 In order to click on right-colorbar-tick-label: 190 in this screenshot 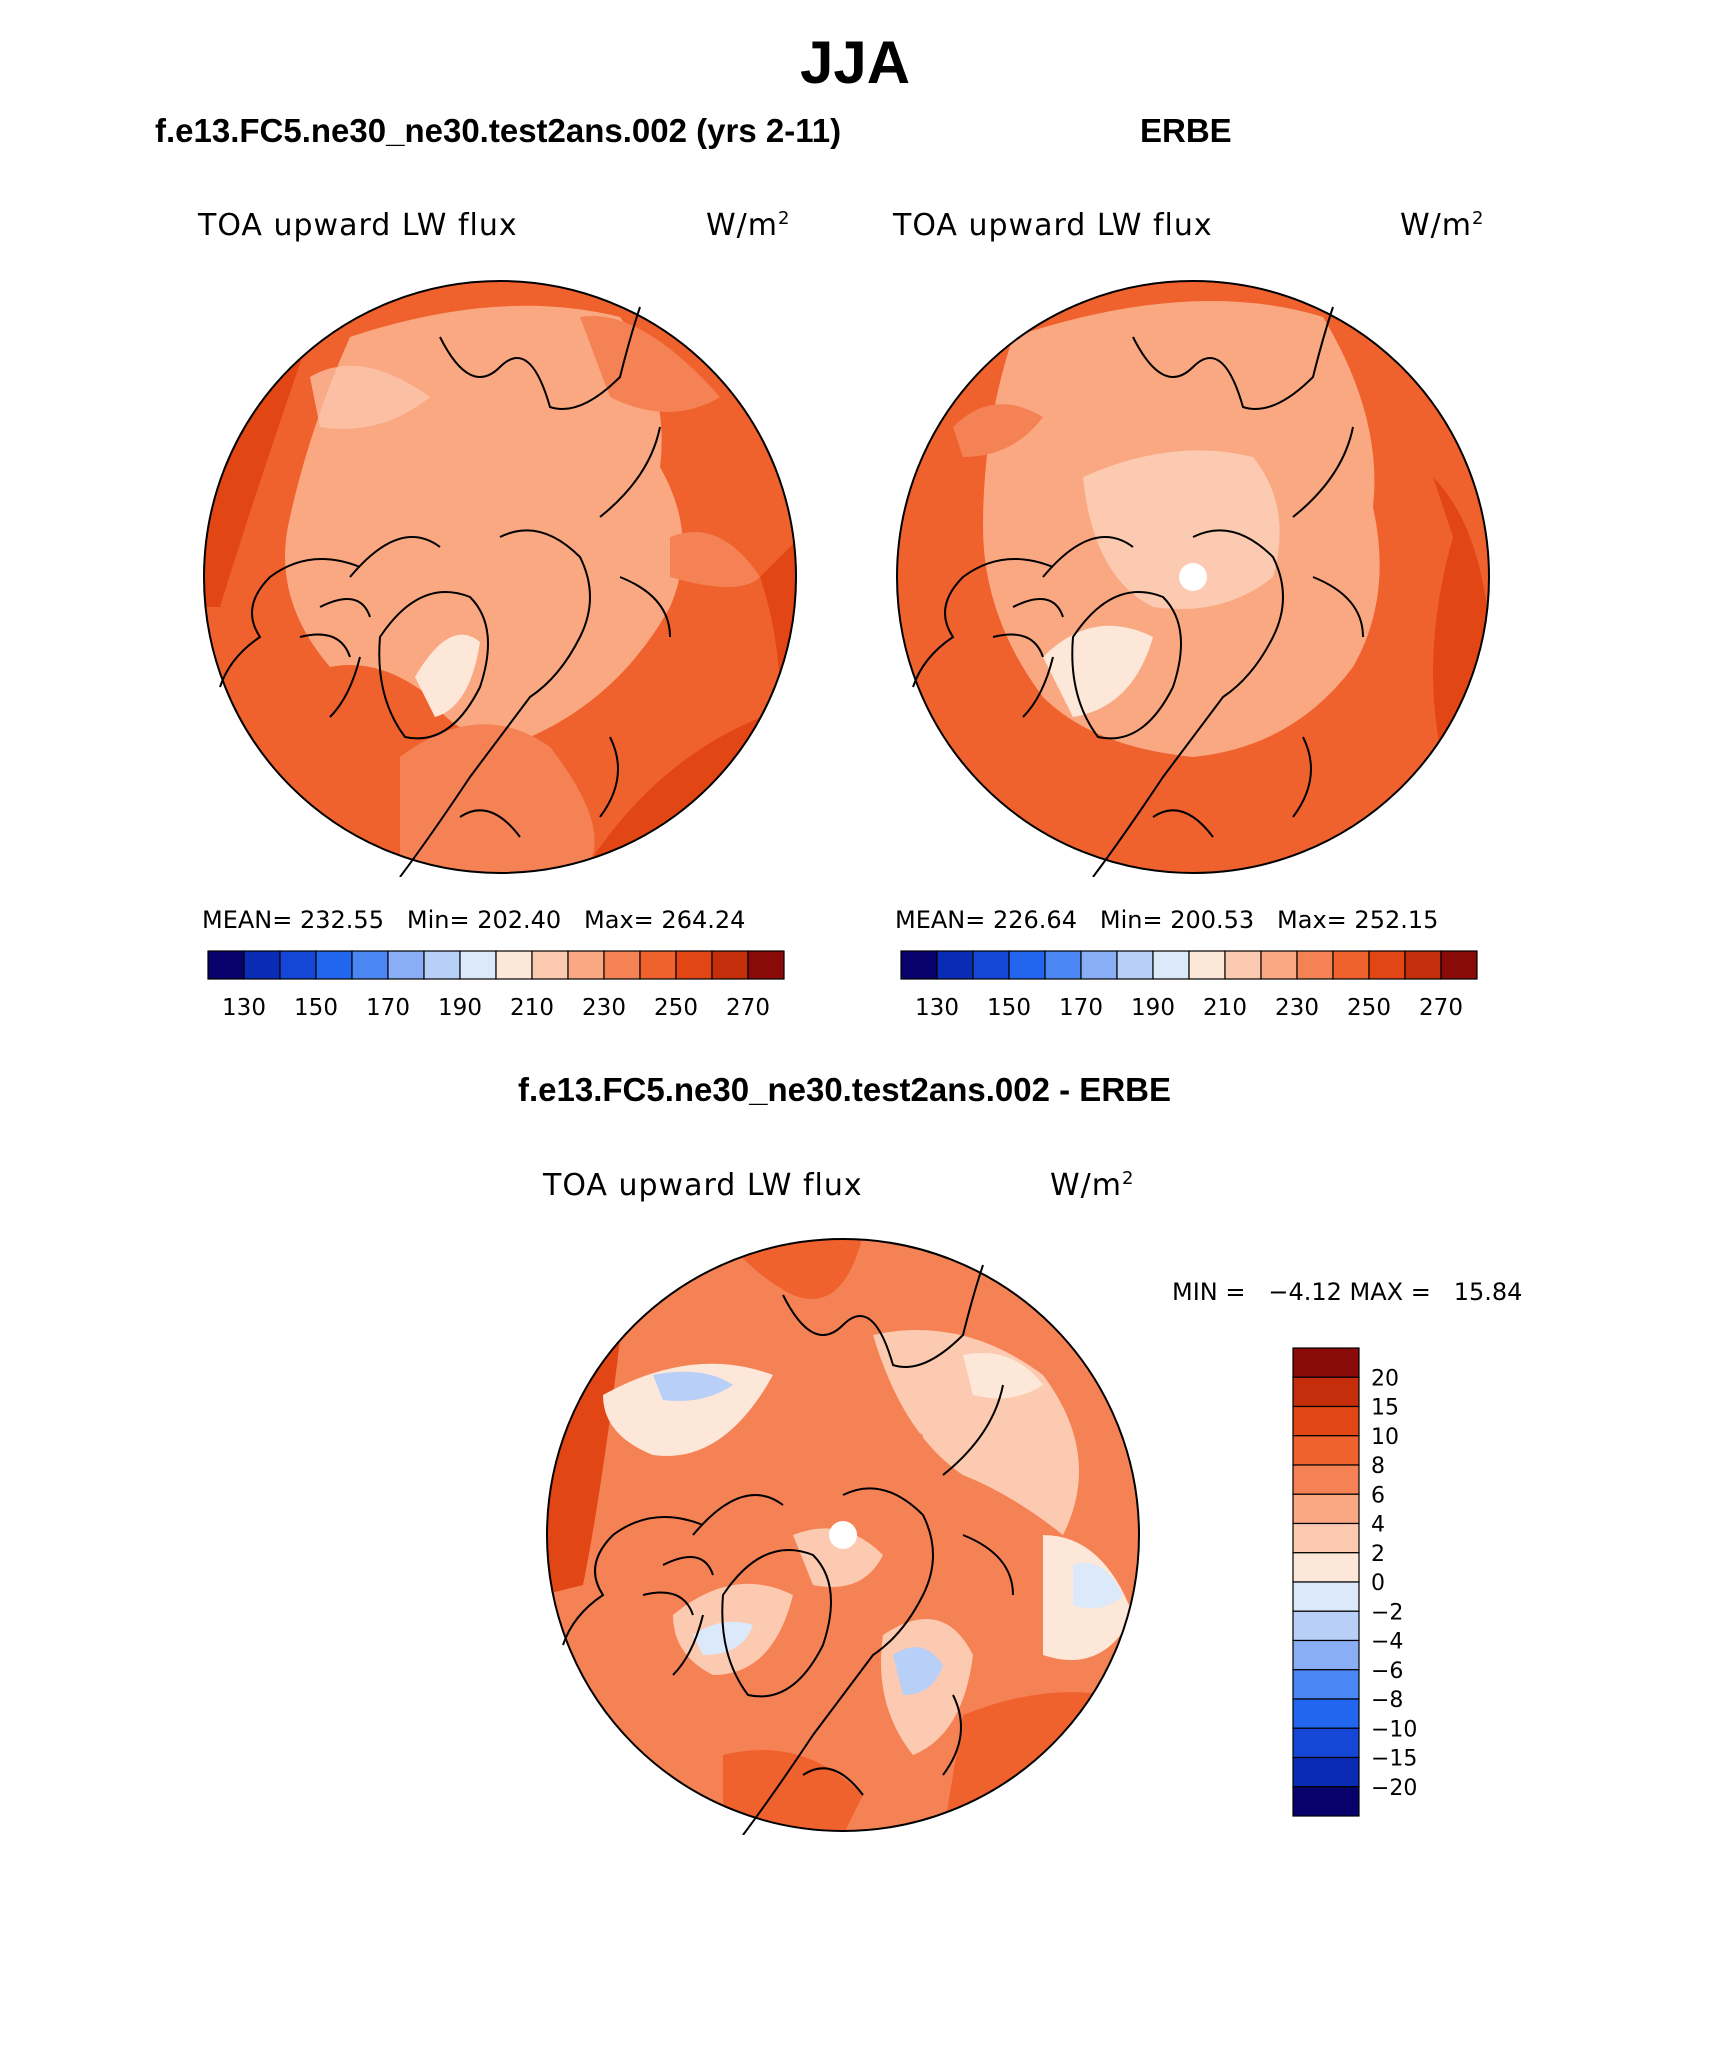, I will do `click(1153, 1008)`.